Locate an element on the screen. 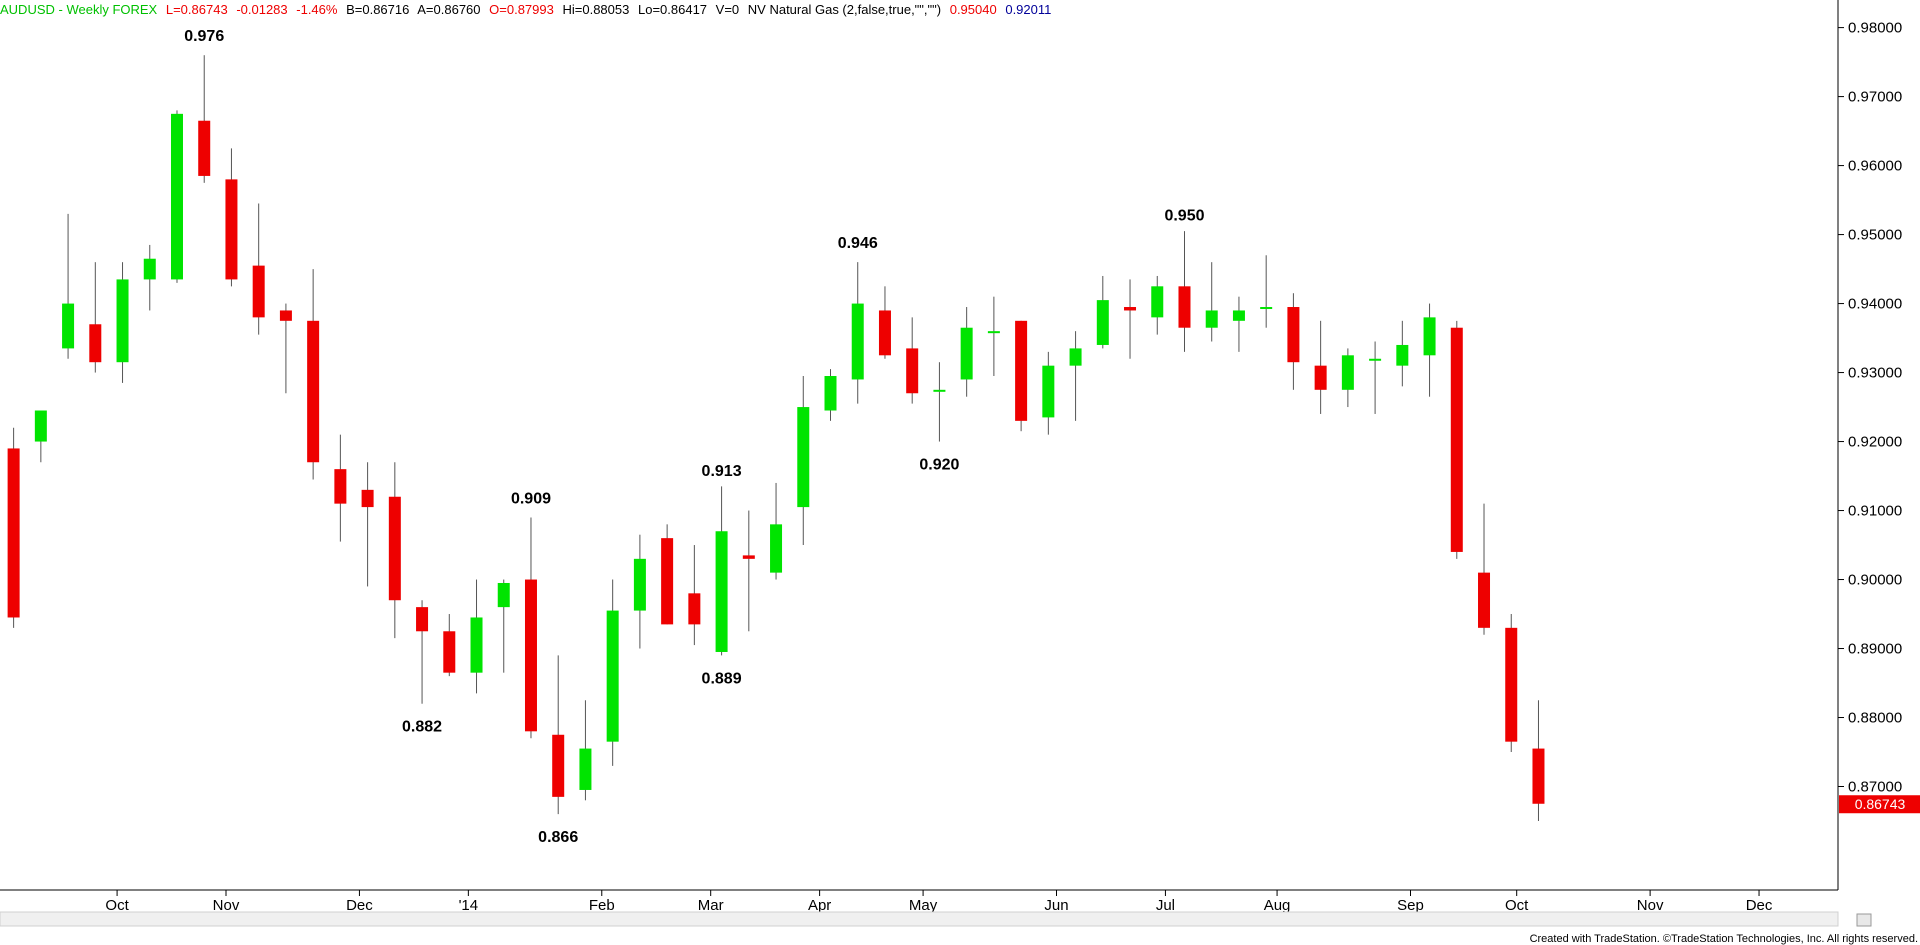 Image resolution: width=1920 pixels, height=945 pixels. high-readout: Hi=0.88053 is located at coordinates (596, 9).